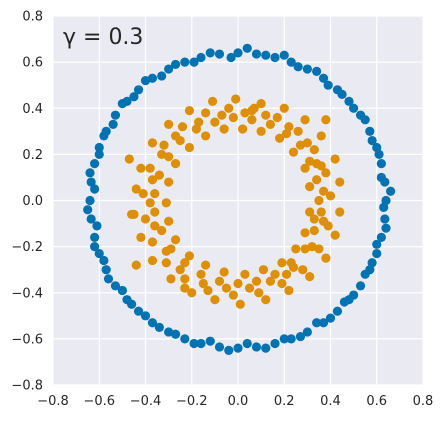 Image resolution: width=443 pixels, height=422 pixels. I want to click on x-tick-label-3: −0.2, so click(192, 401).